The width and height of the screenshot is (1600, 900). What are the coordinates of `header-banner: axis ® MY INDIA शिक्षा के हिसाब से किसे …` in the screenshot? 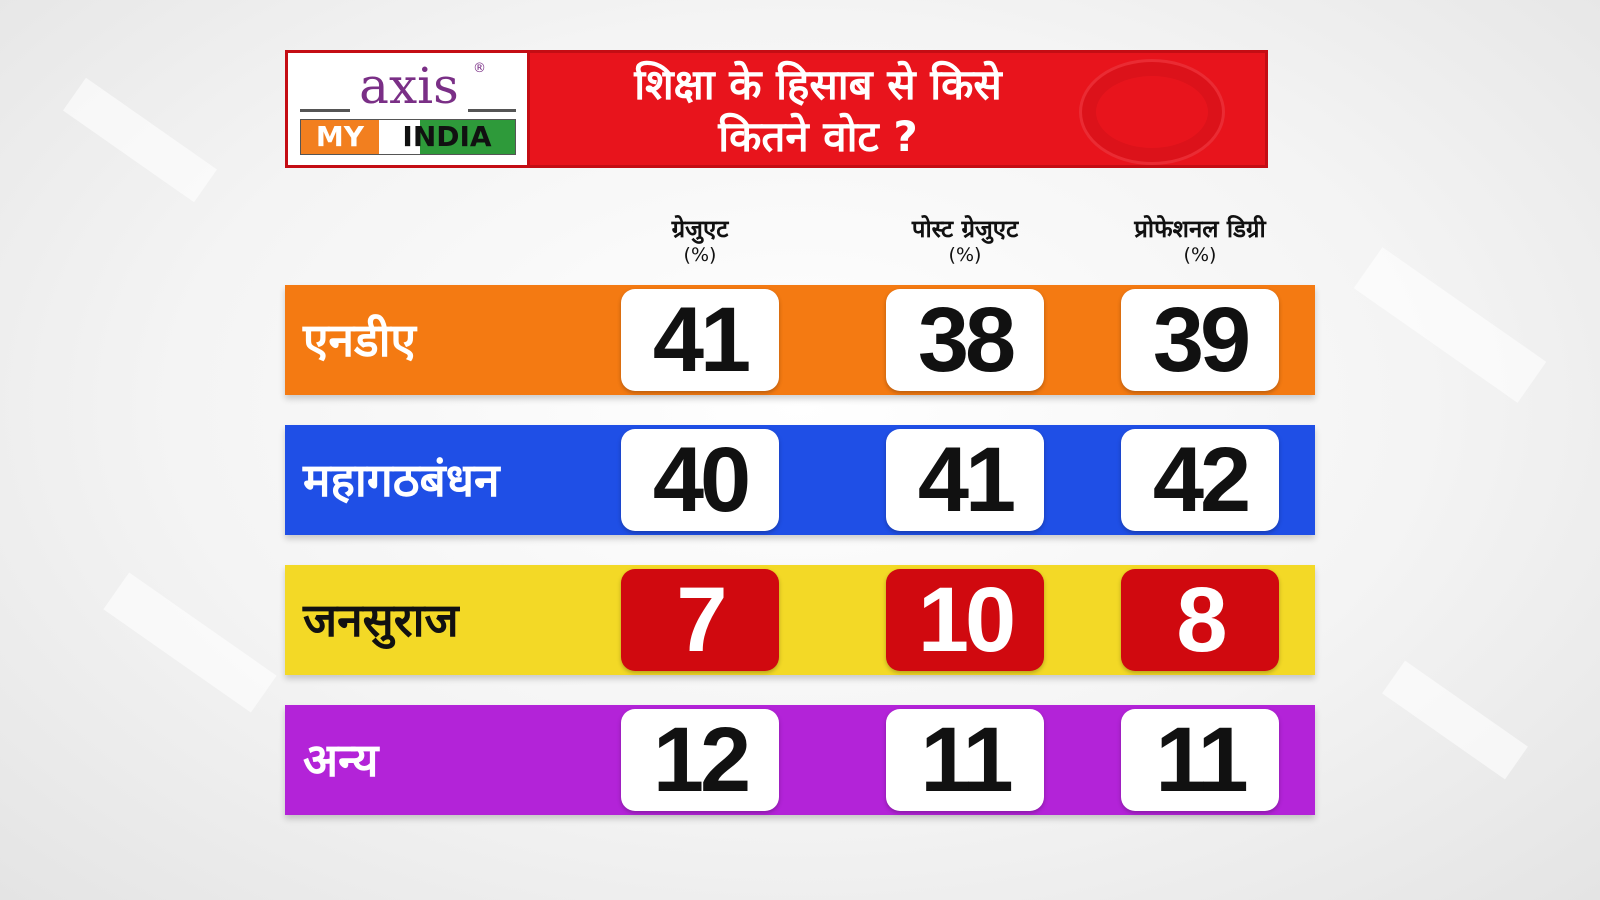 It's located at (776, 109).